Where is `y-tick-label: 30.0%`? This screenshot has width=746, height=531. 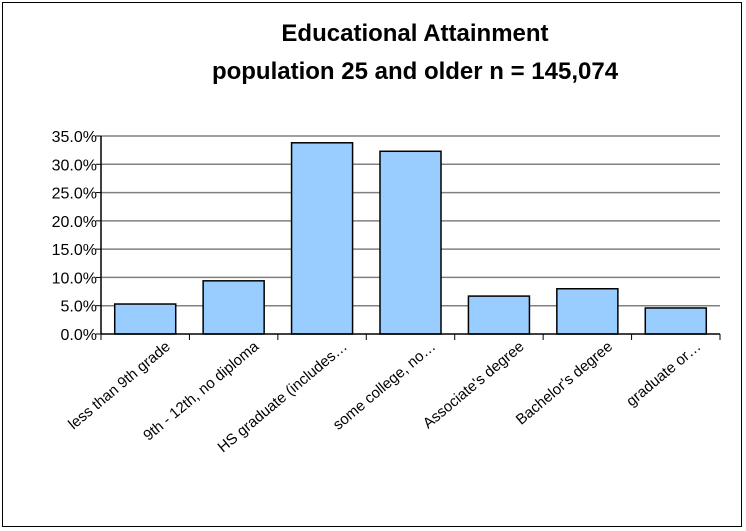 y-tick-label: 30.0% is located at coordinates (74, 165).